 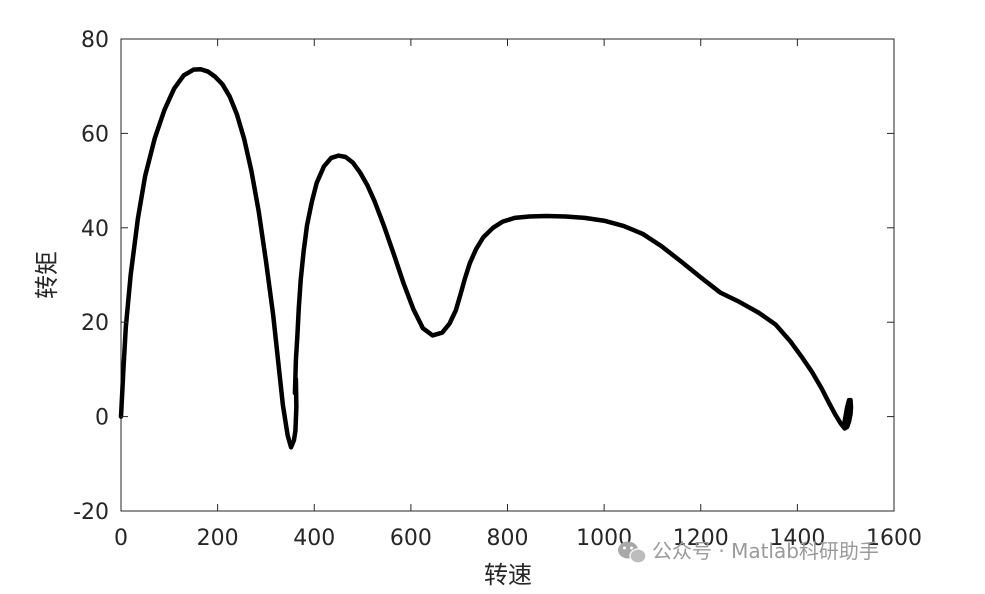 I want to click on x-tick-label: 800, so click(x=508, y=538).